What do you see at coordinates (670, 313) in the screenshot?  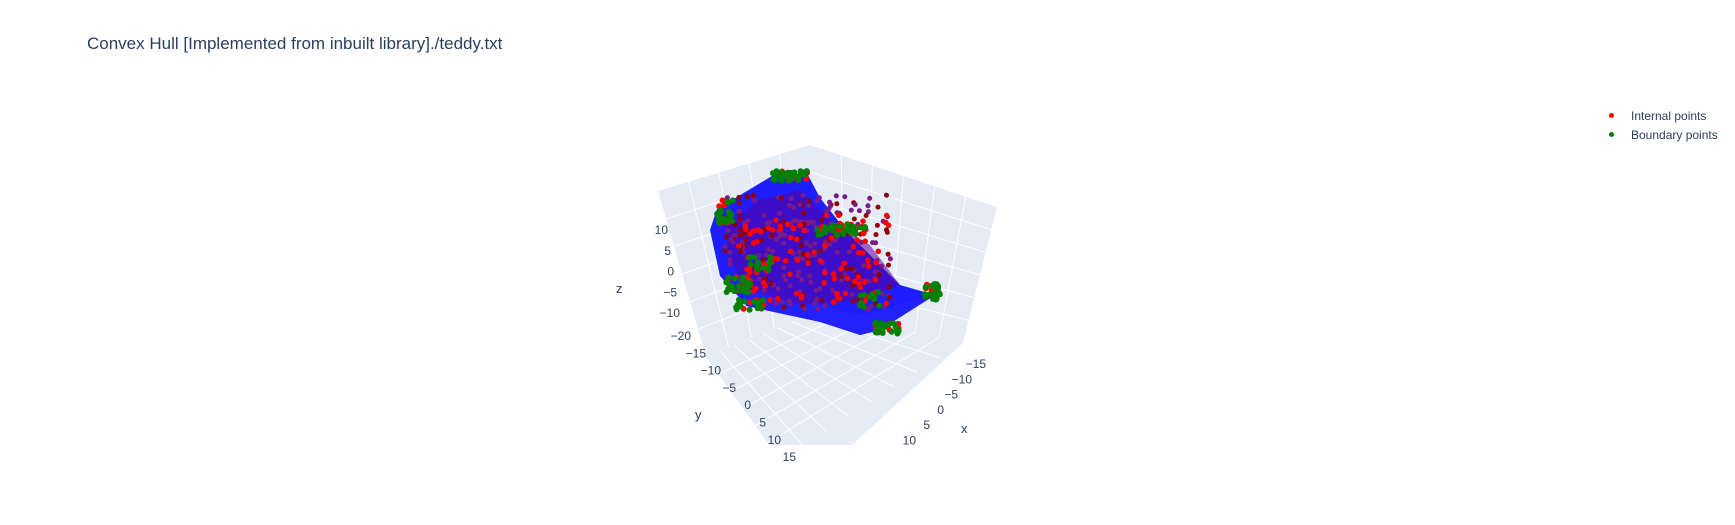 I see `z-tick-label: −10` at bounding box center [670, 313].